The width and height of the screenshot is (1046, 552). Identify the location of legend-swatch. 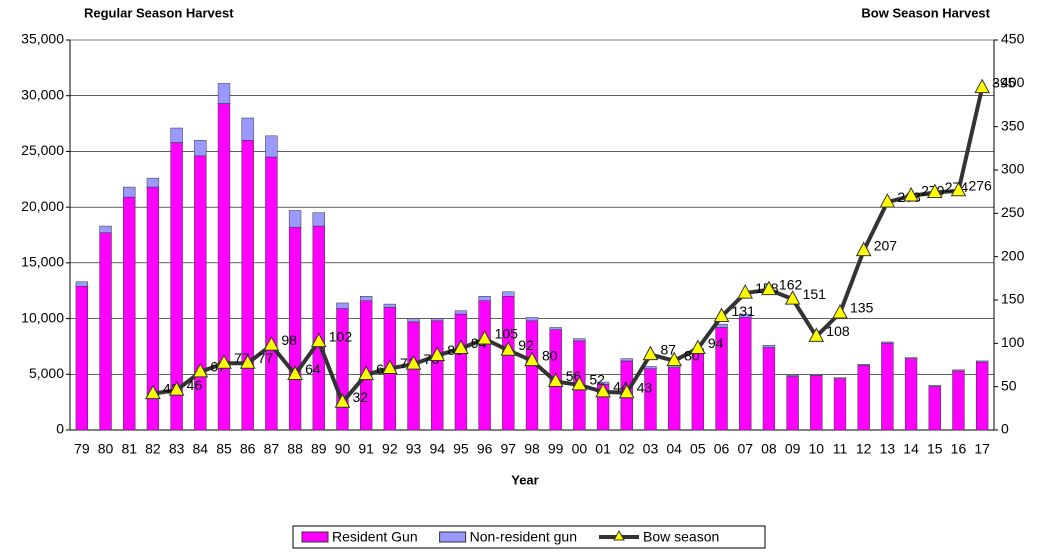
(453, 537).